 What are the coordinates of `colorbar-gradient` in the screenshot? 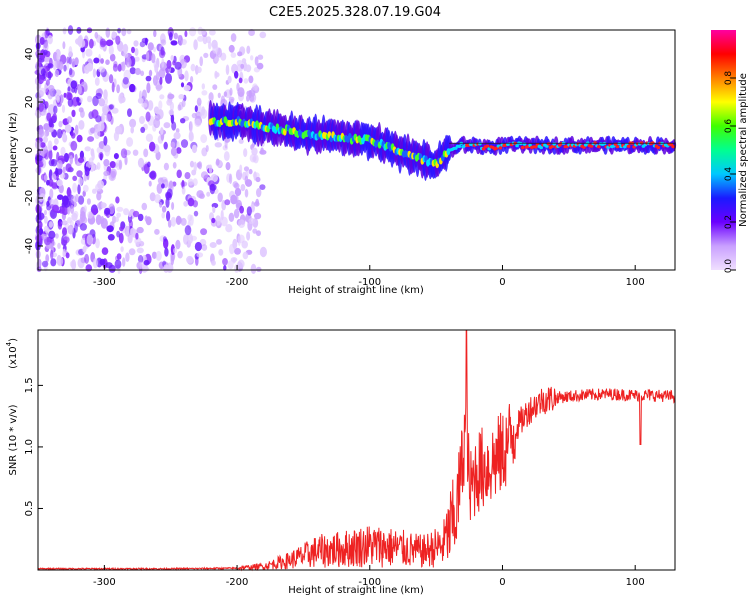 It's located at (723, 150).